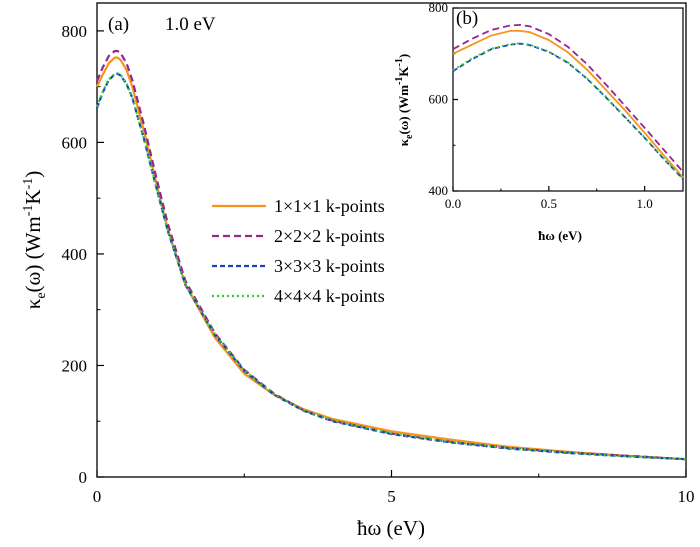  I want to click on legend-label-3: 3×3×3 k-points, so click(329, 266).